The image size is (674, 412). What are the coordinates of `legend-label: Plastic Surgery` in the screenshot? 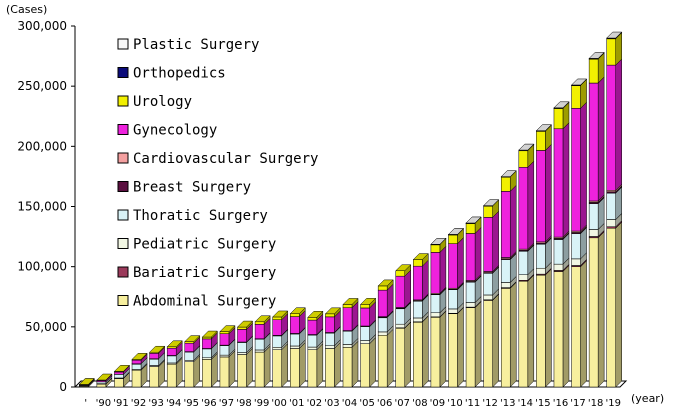 It's located at (196, 45).